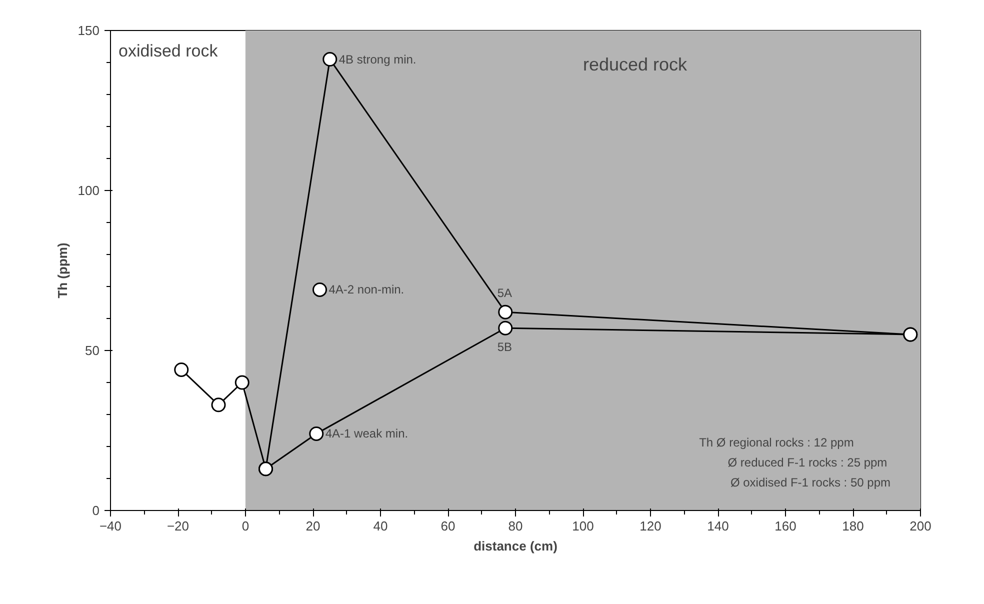 The image size is (984, 604). What do you see at coordinates (921, 526) in the screenshot?
I see `x-tick-label: 200` at bounding box center [921, 526].